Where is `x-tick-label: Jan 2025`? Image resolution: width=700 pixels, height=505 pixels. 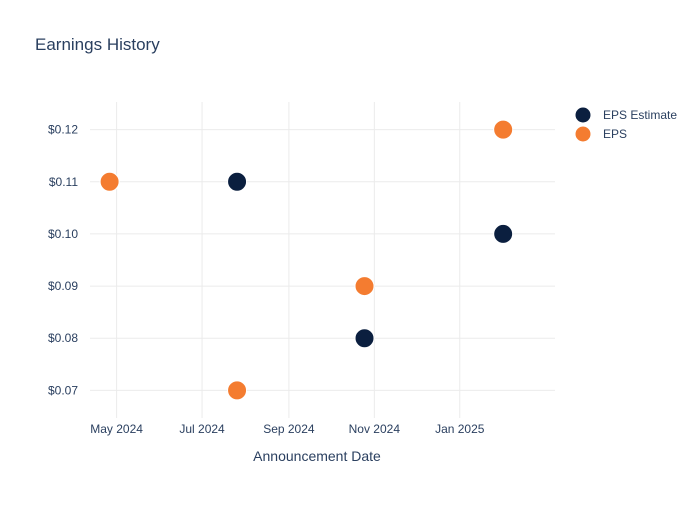
x-tick-label: Jan 2025 is located at coordinates (460, 429).